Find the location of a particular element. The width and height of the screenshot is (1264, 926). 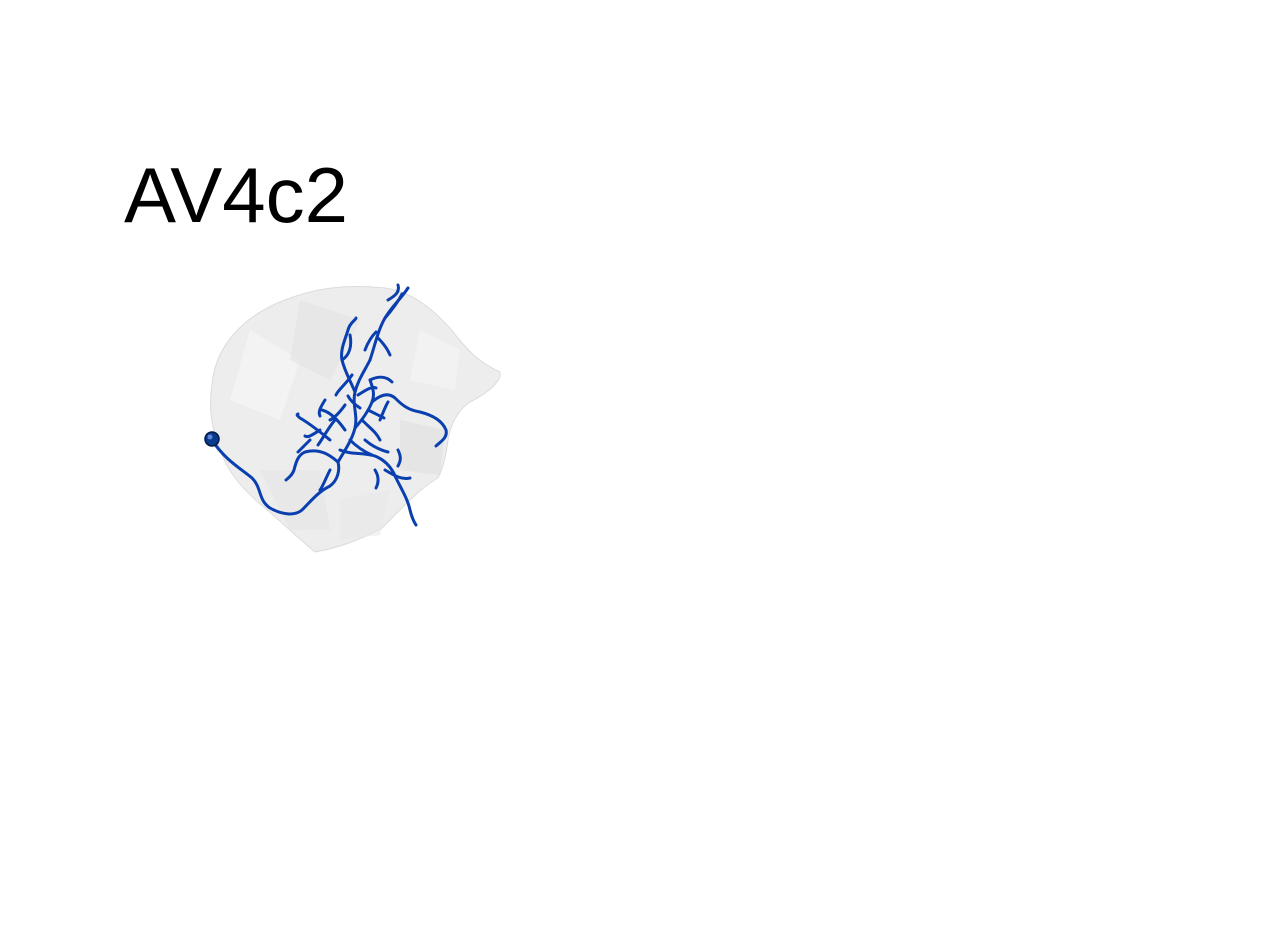

soma is located at coordinates (212, 439).